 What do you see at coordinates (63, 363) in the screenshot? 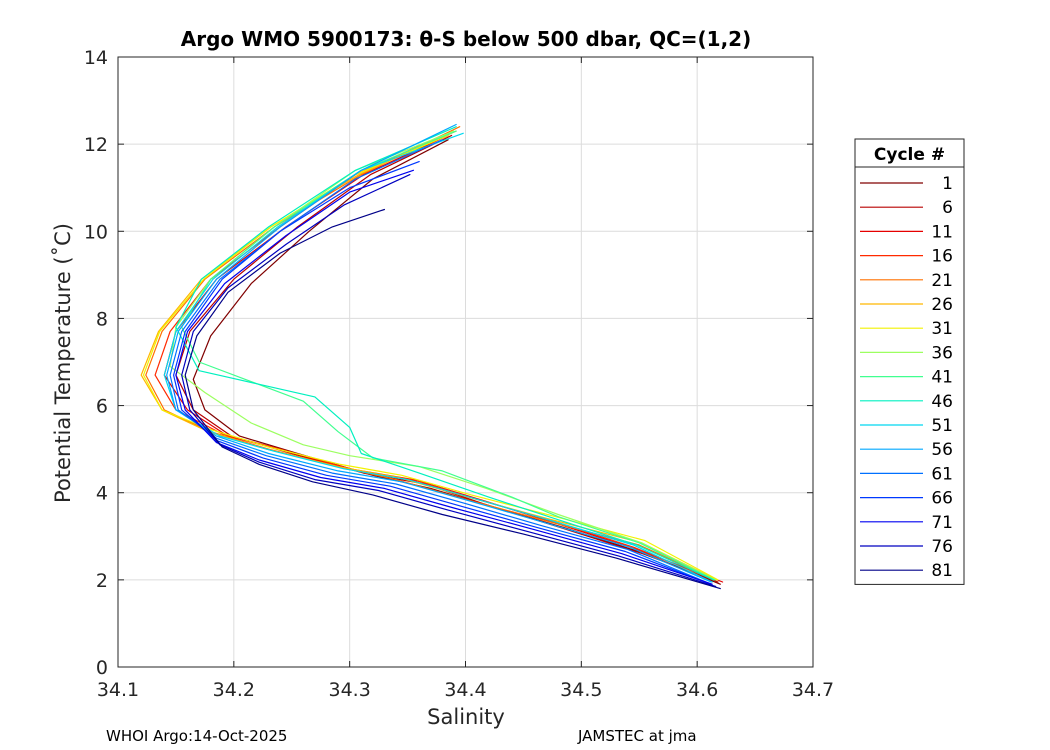
I see `y-axis-label: Potential Temperature (˚C)` at bounding box center [63, 363].